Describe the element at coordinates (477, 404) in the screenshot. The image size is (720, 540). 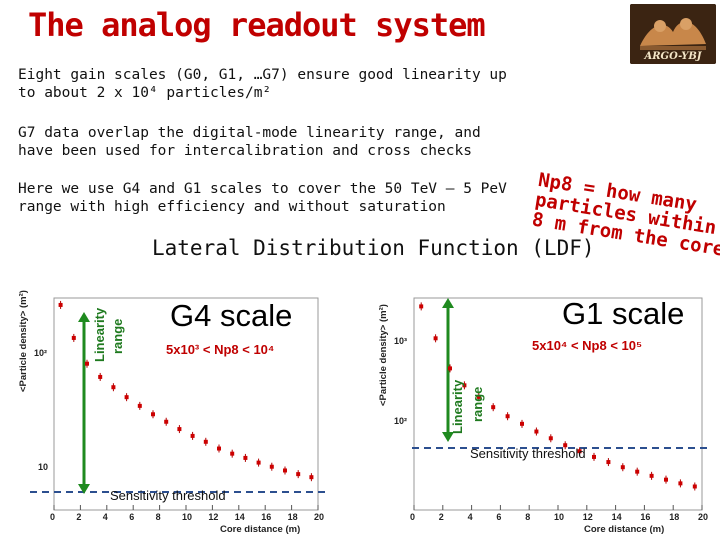
I see `g1-range-label: range` at that location.